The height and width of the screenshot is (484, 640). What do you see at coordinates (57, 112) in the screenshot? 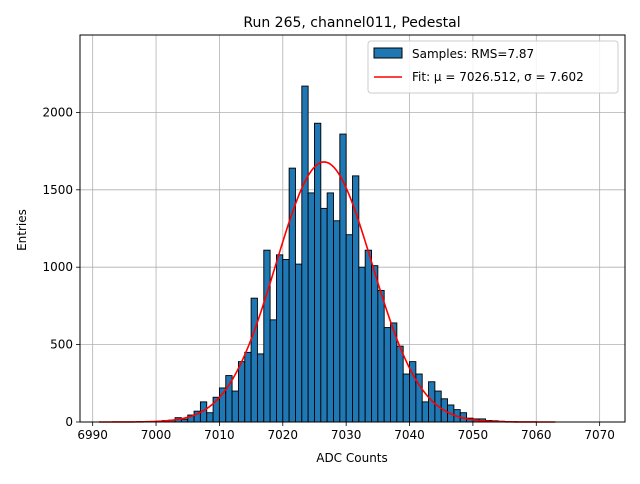
I see `y-tick-label: 2000` at bounding box center [57, 112].